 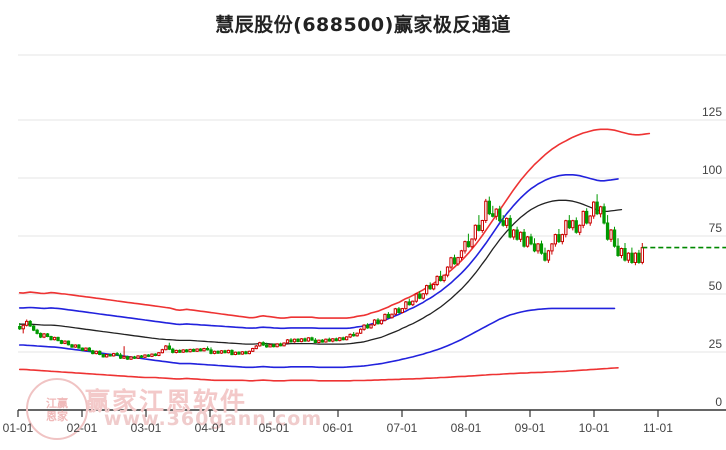 What do you see at coordinates (274, 428) in the screenshot?
I see `x-axis-tick-label: 05-01` at bounding box center [274, 428].